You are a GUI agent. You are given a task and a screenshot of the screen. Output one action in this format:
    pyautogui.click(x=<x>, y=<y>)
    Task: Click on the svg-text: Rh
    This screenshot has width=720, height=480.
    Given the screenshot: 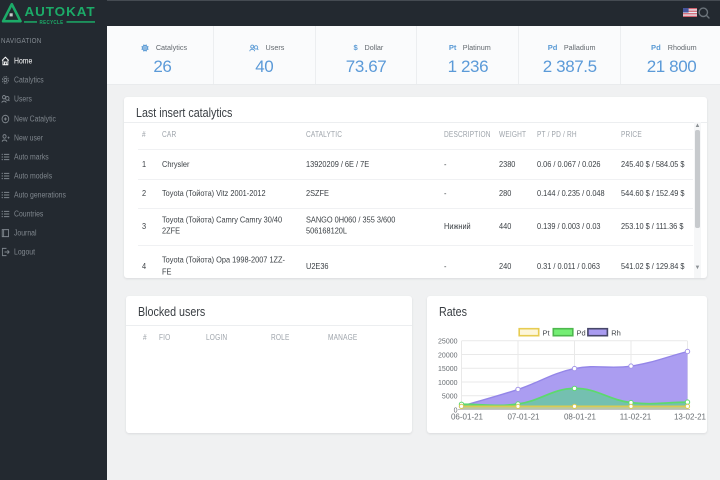 What is the action you would take?
    pyautogui.click(x=616, y=333)
    